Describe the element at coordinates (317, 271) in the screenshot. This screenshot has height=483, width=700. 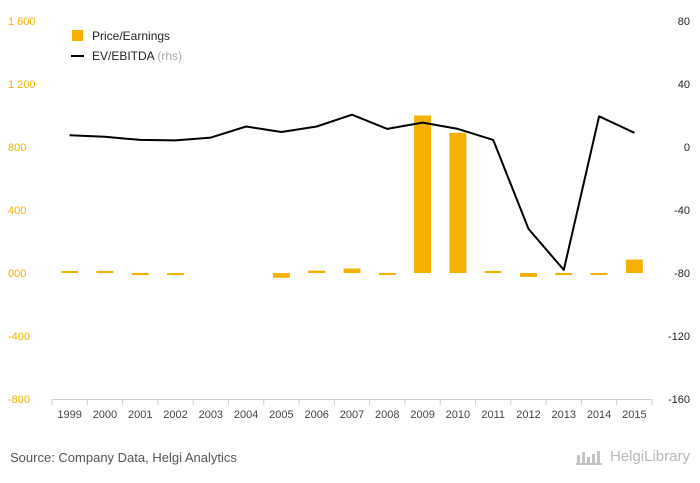
I see `bar-2006` at that location.